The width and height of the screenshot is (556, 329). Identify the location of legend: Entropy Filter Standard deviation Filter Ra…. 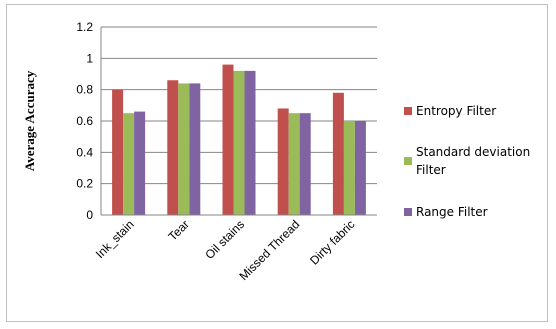
(467, 161).